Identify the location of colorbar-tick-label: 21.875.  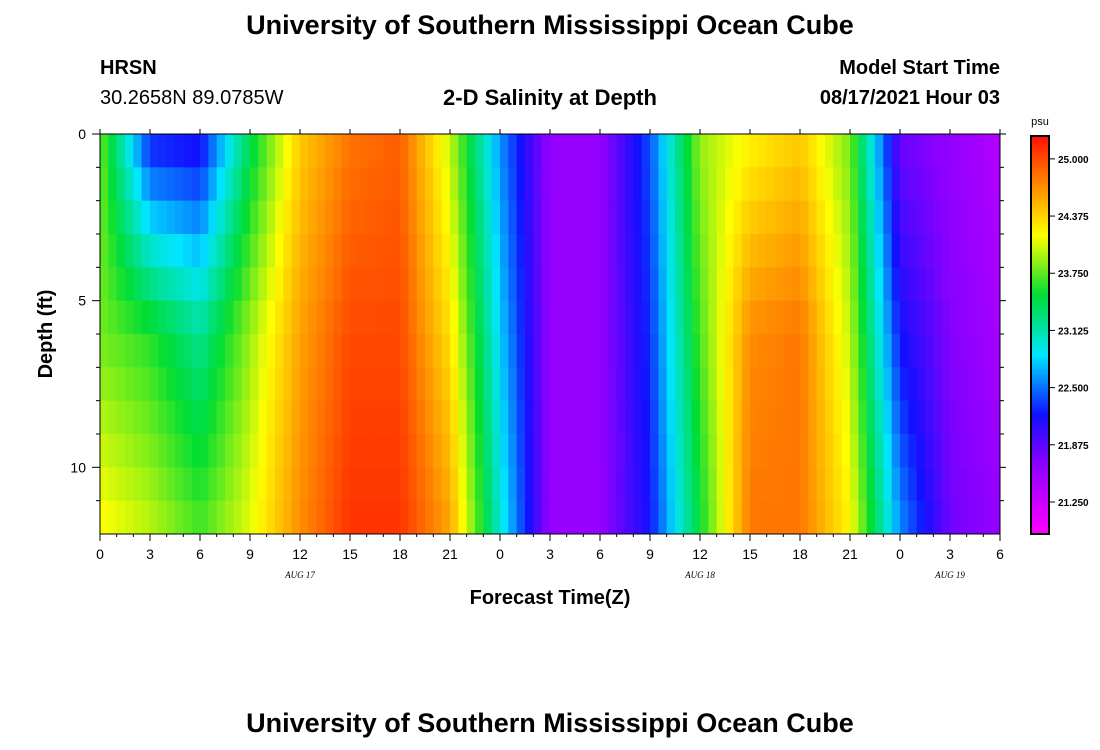
(1073, 446).